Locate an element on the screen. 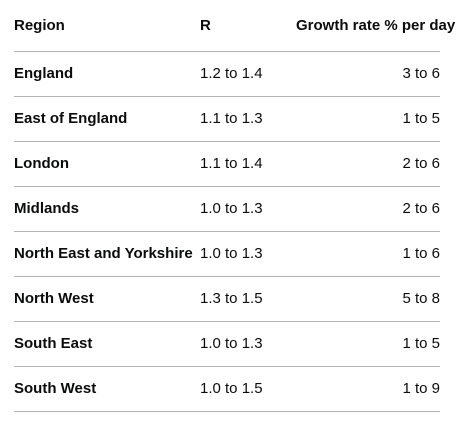 The height and width of the screenshot is (423, 460). header-region: Region is located at coordinates (107, 26).